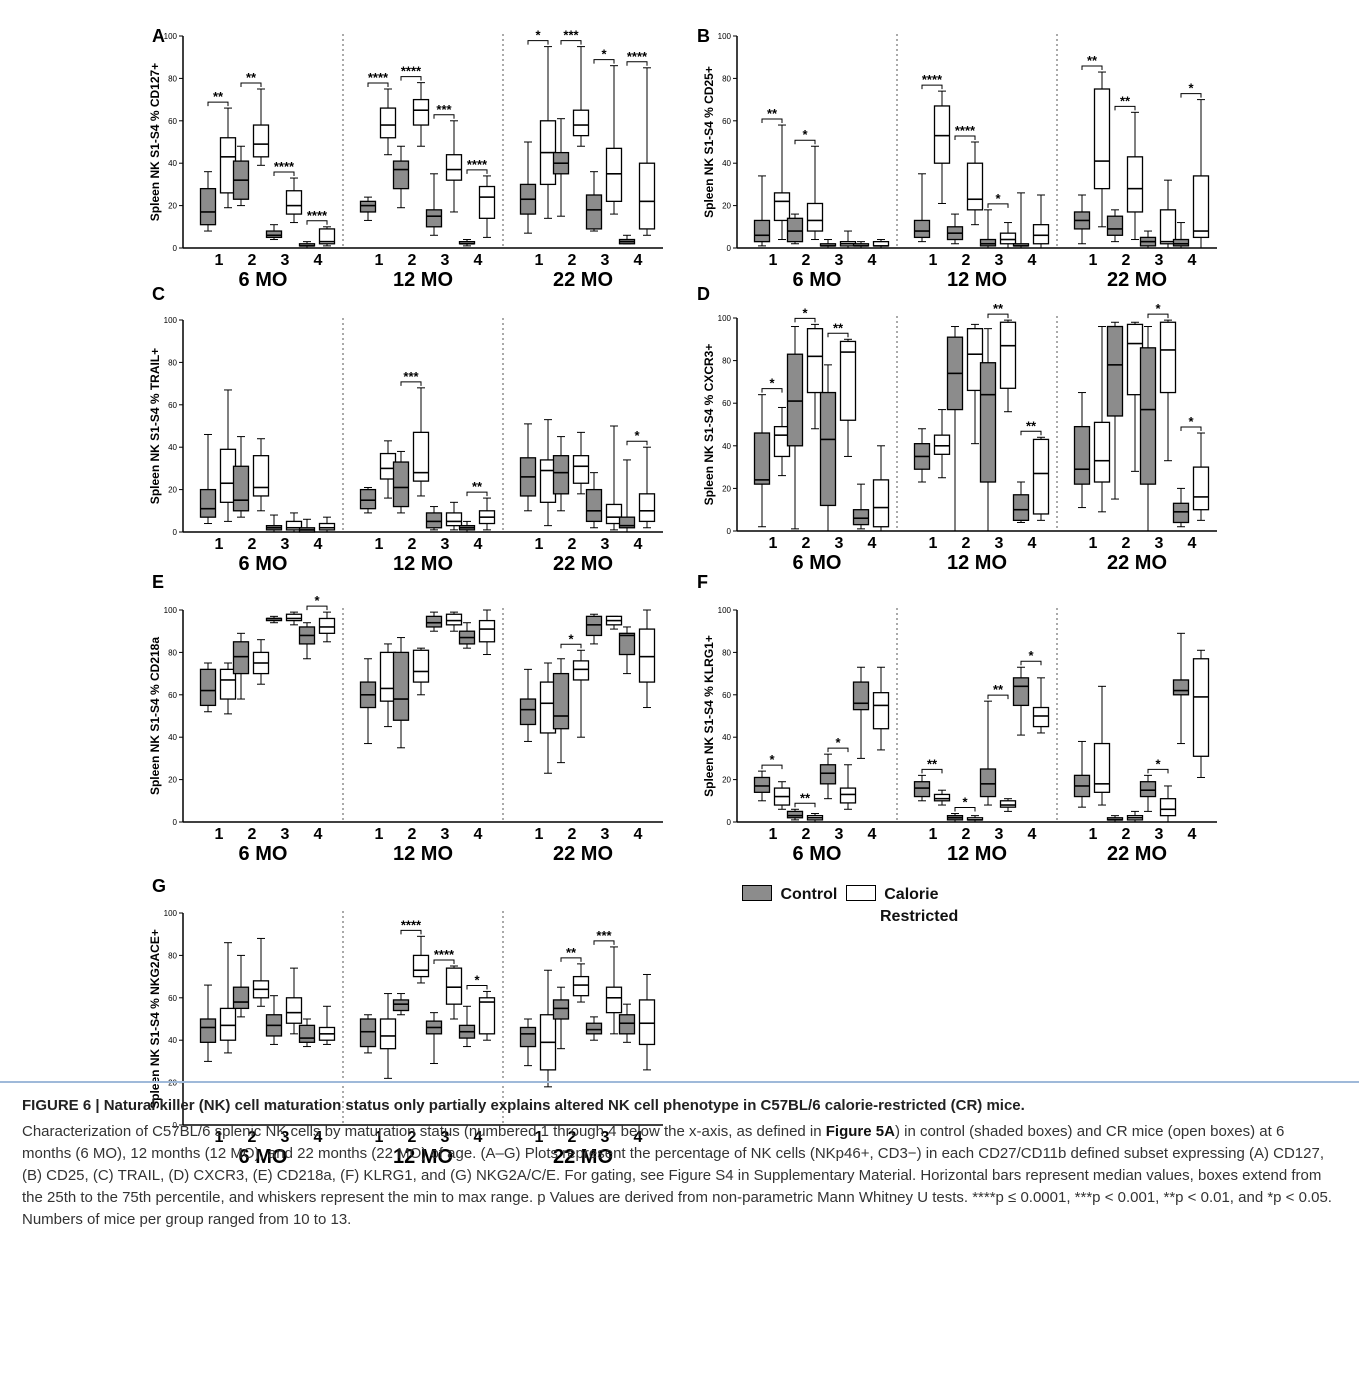 The height and width of the screenshot is (1376, 1359). What do you see at coordinates (172, 405) in the screenshot?
I see `y-tick-label: 60` at bounding box center [172, 405].